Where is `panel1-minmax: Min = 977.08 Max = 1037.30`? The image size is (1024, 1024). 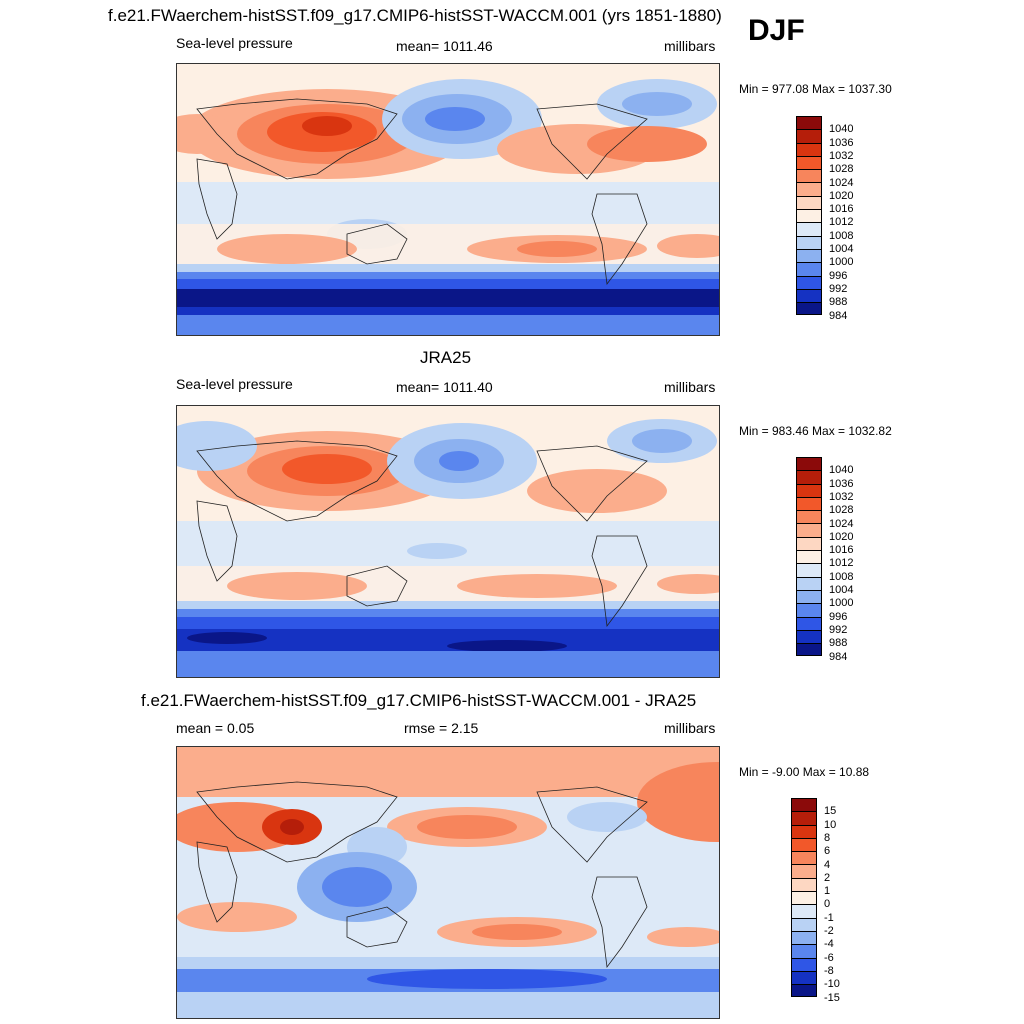
panel1-minmax: Min = 977.08 Max = 1037.30 is located at coordinates (815, 89).